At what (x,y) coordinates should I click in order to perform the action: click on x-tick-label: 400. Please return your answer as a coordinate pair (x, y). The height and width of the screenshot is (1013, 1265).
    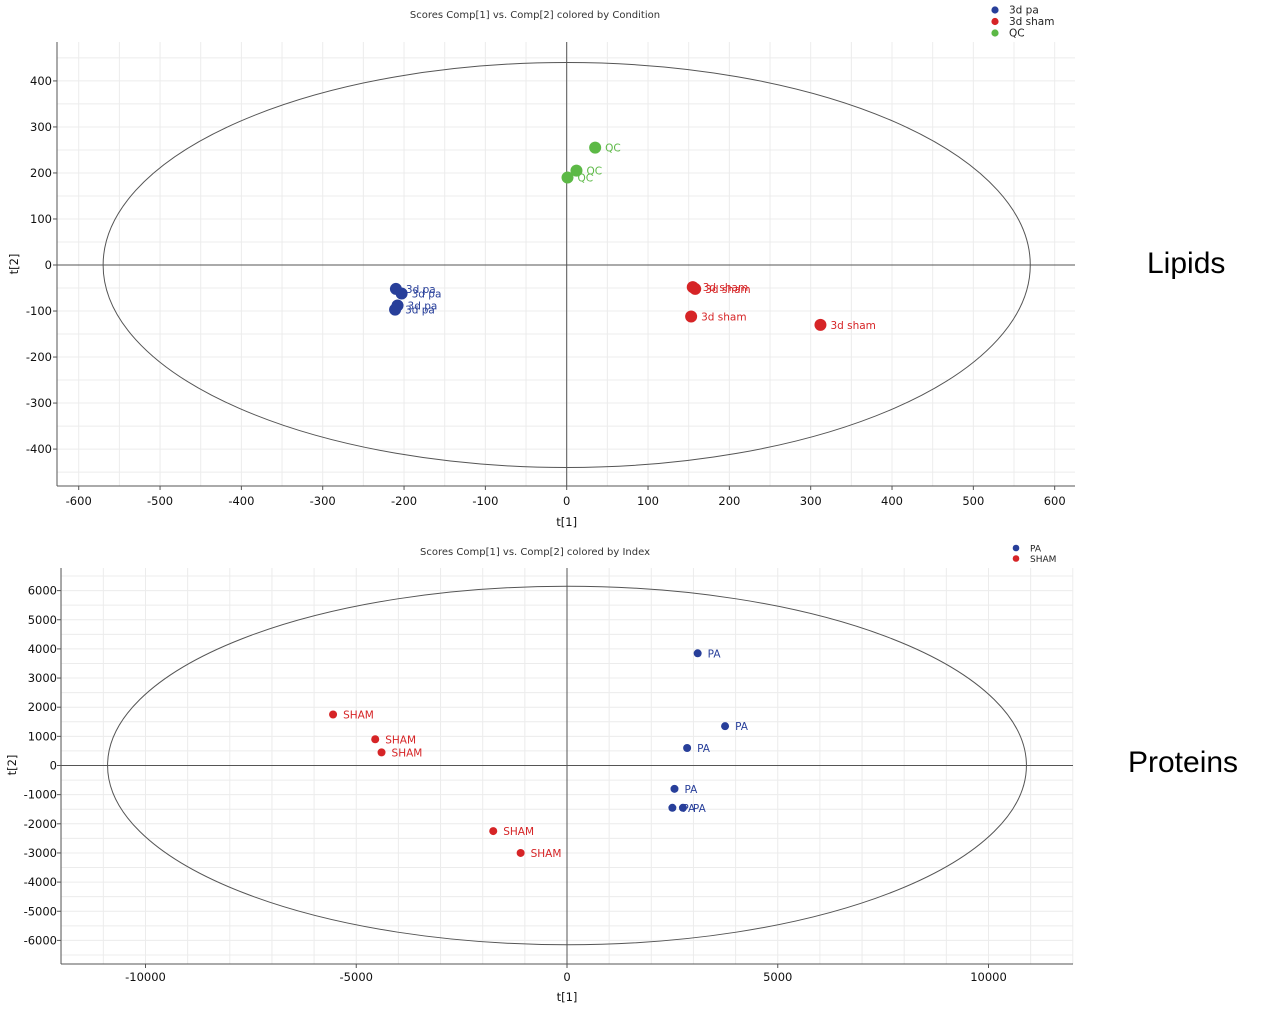
    Looking at the image, I should click on (892, 501).